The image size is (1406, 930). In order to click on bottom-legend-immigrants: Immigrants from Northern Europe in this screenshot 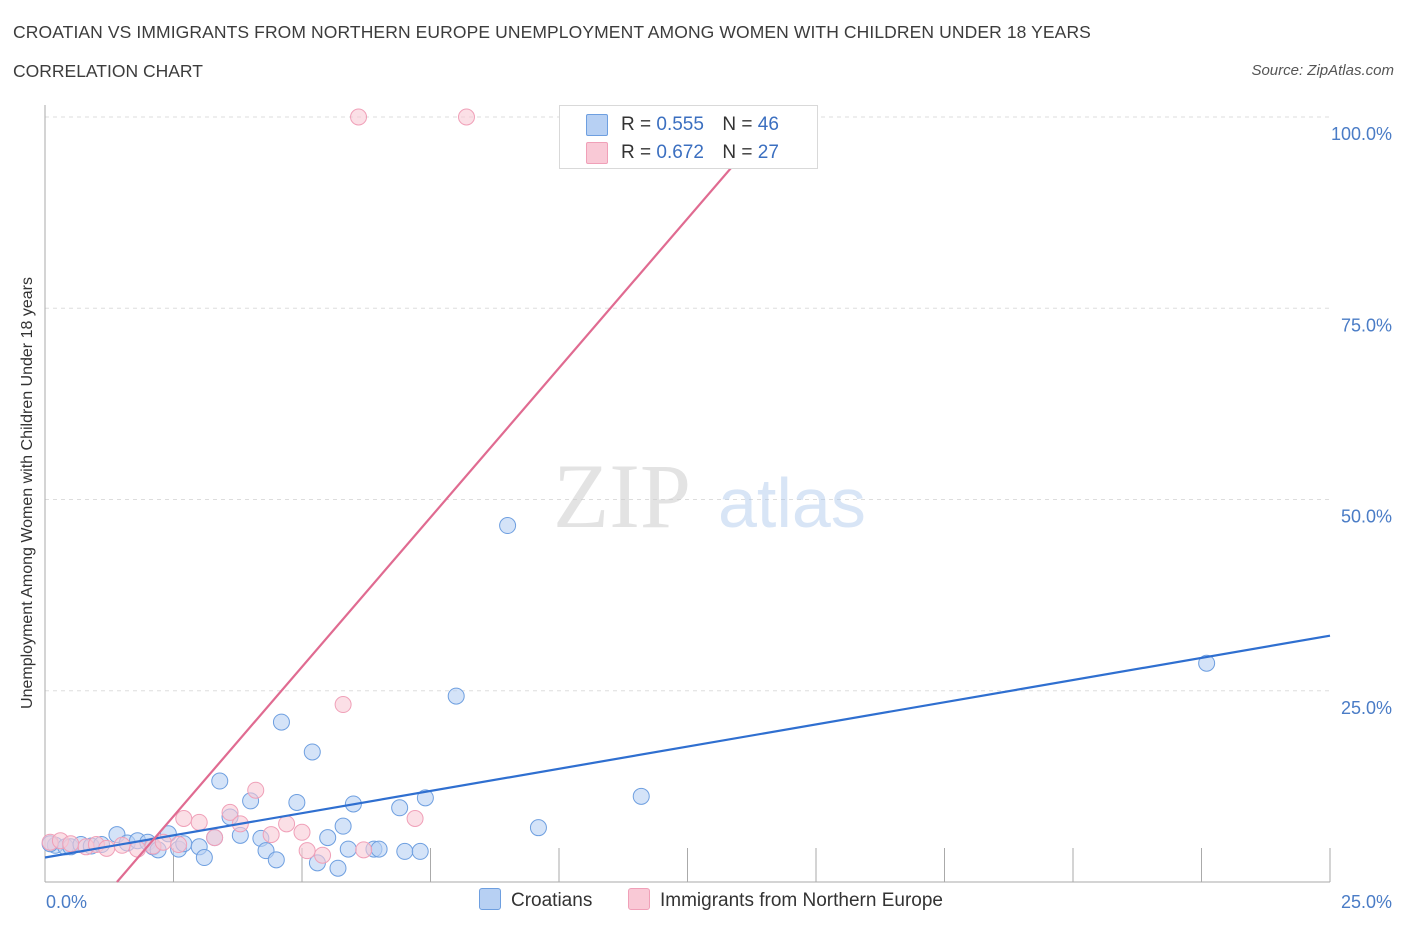, I will do `click(785, 901)`.